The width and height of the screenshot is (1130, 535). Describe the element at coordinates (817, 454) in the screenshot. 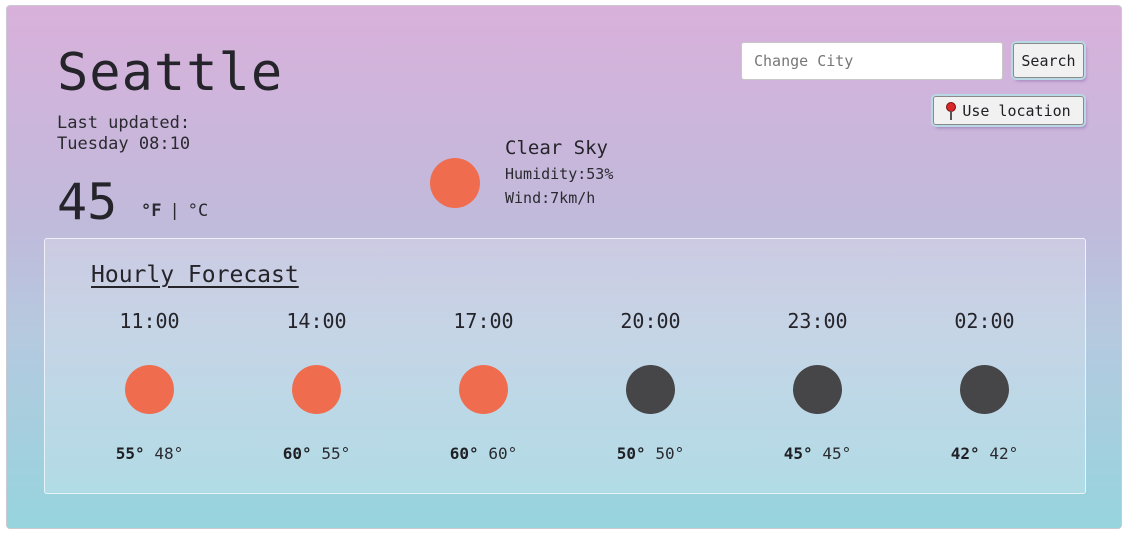

I see `forecast-temps: 45° 45°` at that location.